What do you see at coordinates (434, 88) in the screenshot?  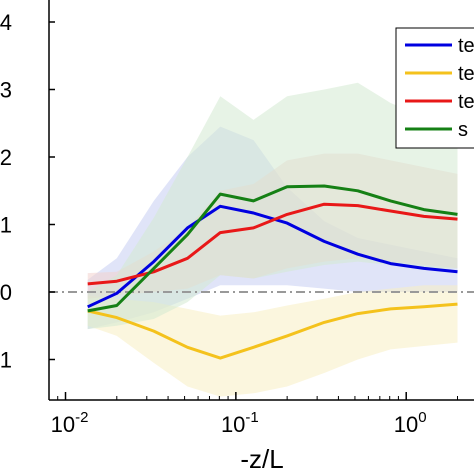 I see `legend: te te te s` at bounding box center [434, 88].